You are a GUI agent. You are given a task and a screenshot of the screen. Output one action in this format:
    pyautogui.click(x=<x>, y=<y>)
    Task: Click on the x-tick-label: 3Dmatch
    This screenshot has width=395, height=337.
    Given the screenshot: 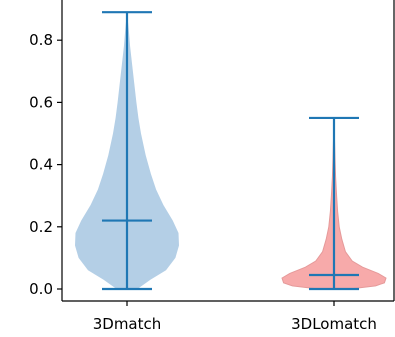 What is the action you would take?
    pyautogui.click(x=127, y=324)
    